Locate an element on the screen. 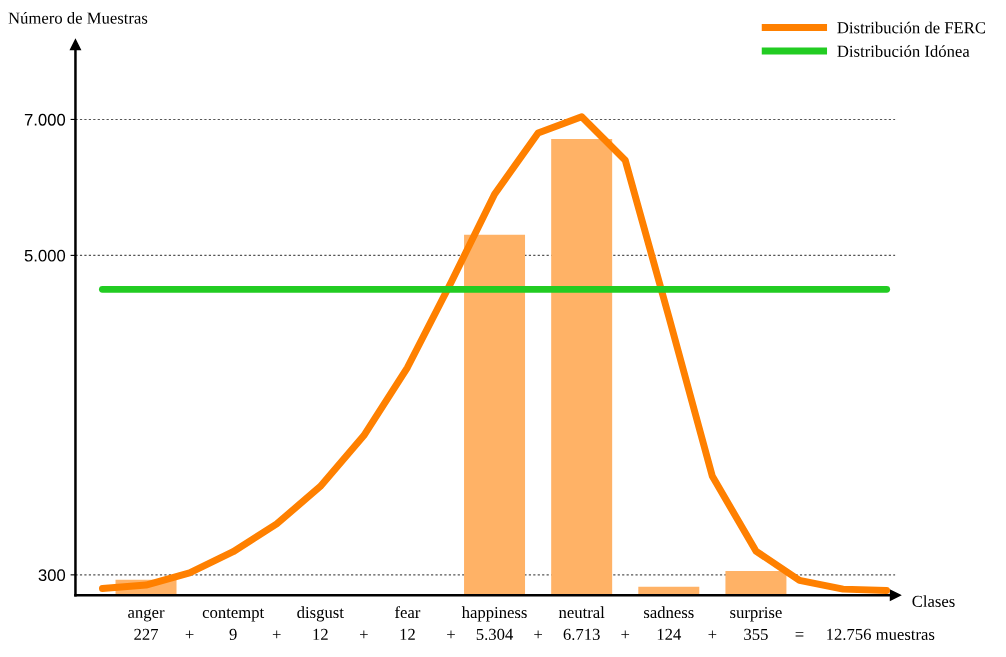  data-label: 227 is located at coordinates (146, 634).